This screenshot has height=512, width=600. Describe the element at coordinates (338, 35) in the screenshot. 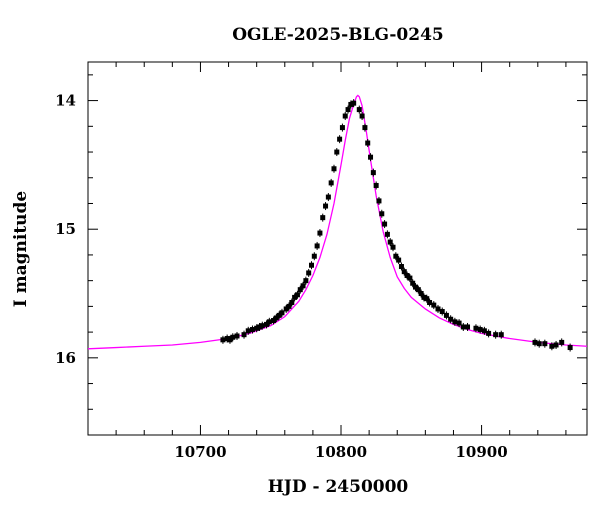

I see `chart-title: OGLE-2025-BLG-0245` at that location.